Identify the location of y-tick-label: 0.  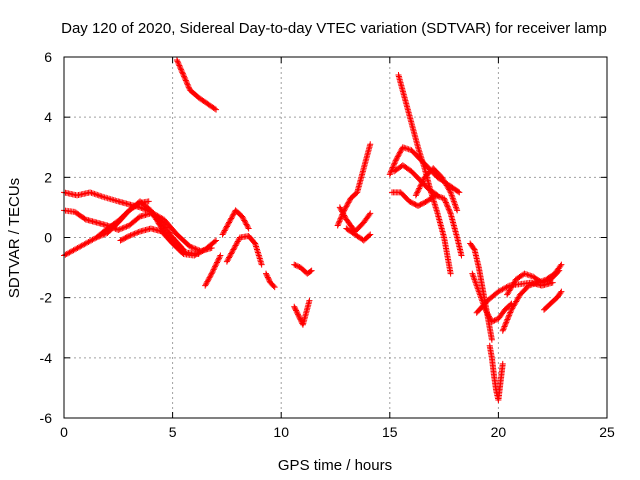
(48, 238).